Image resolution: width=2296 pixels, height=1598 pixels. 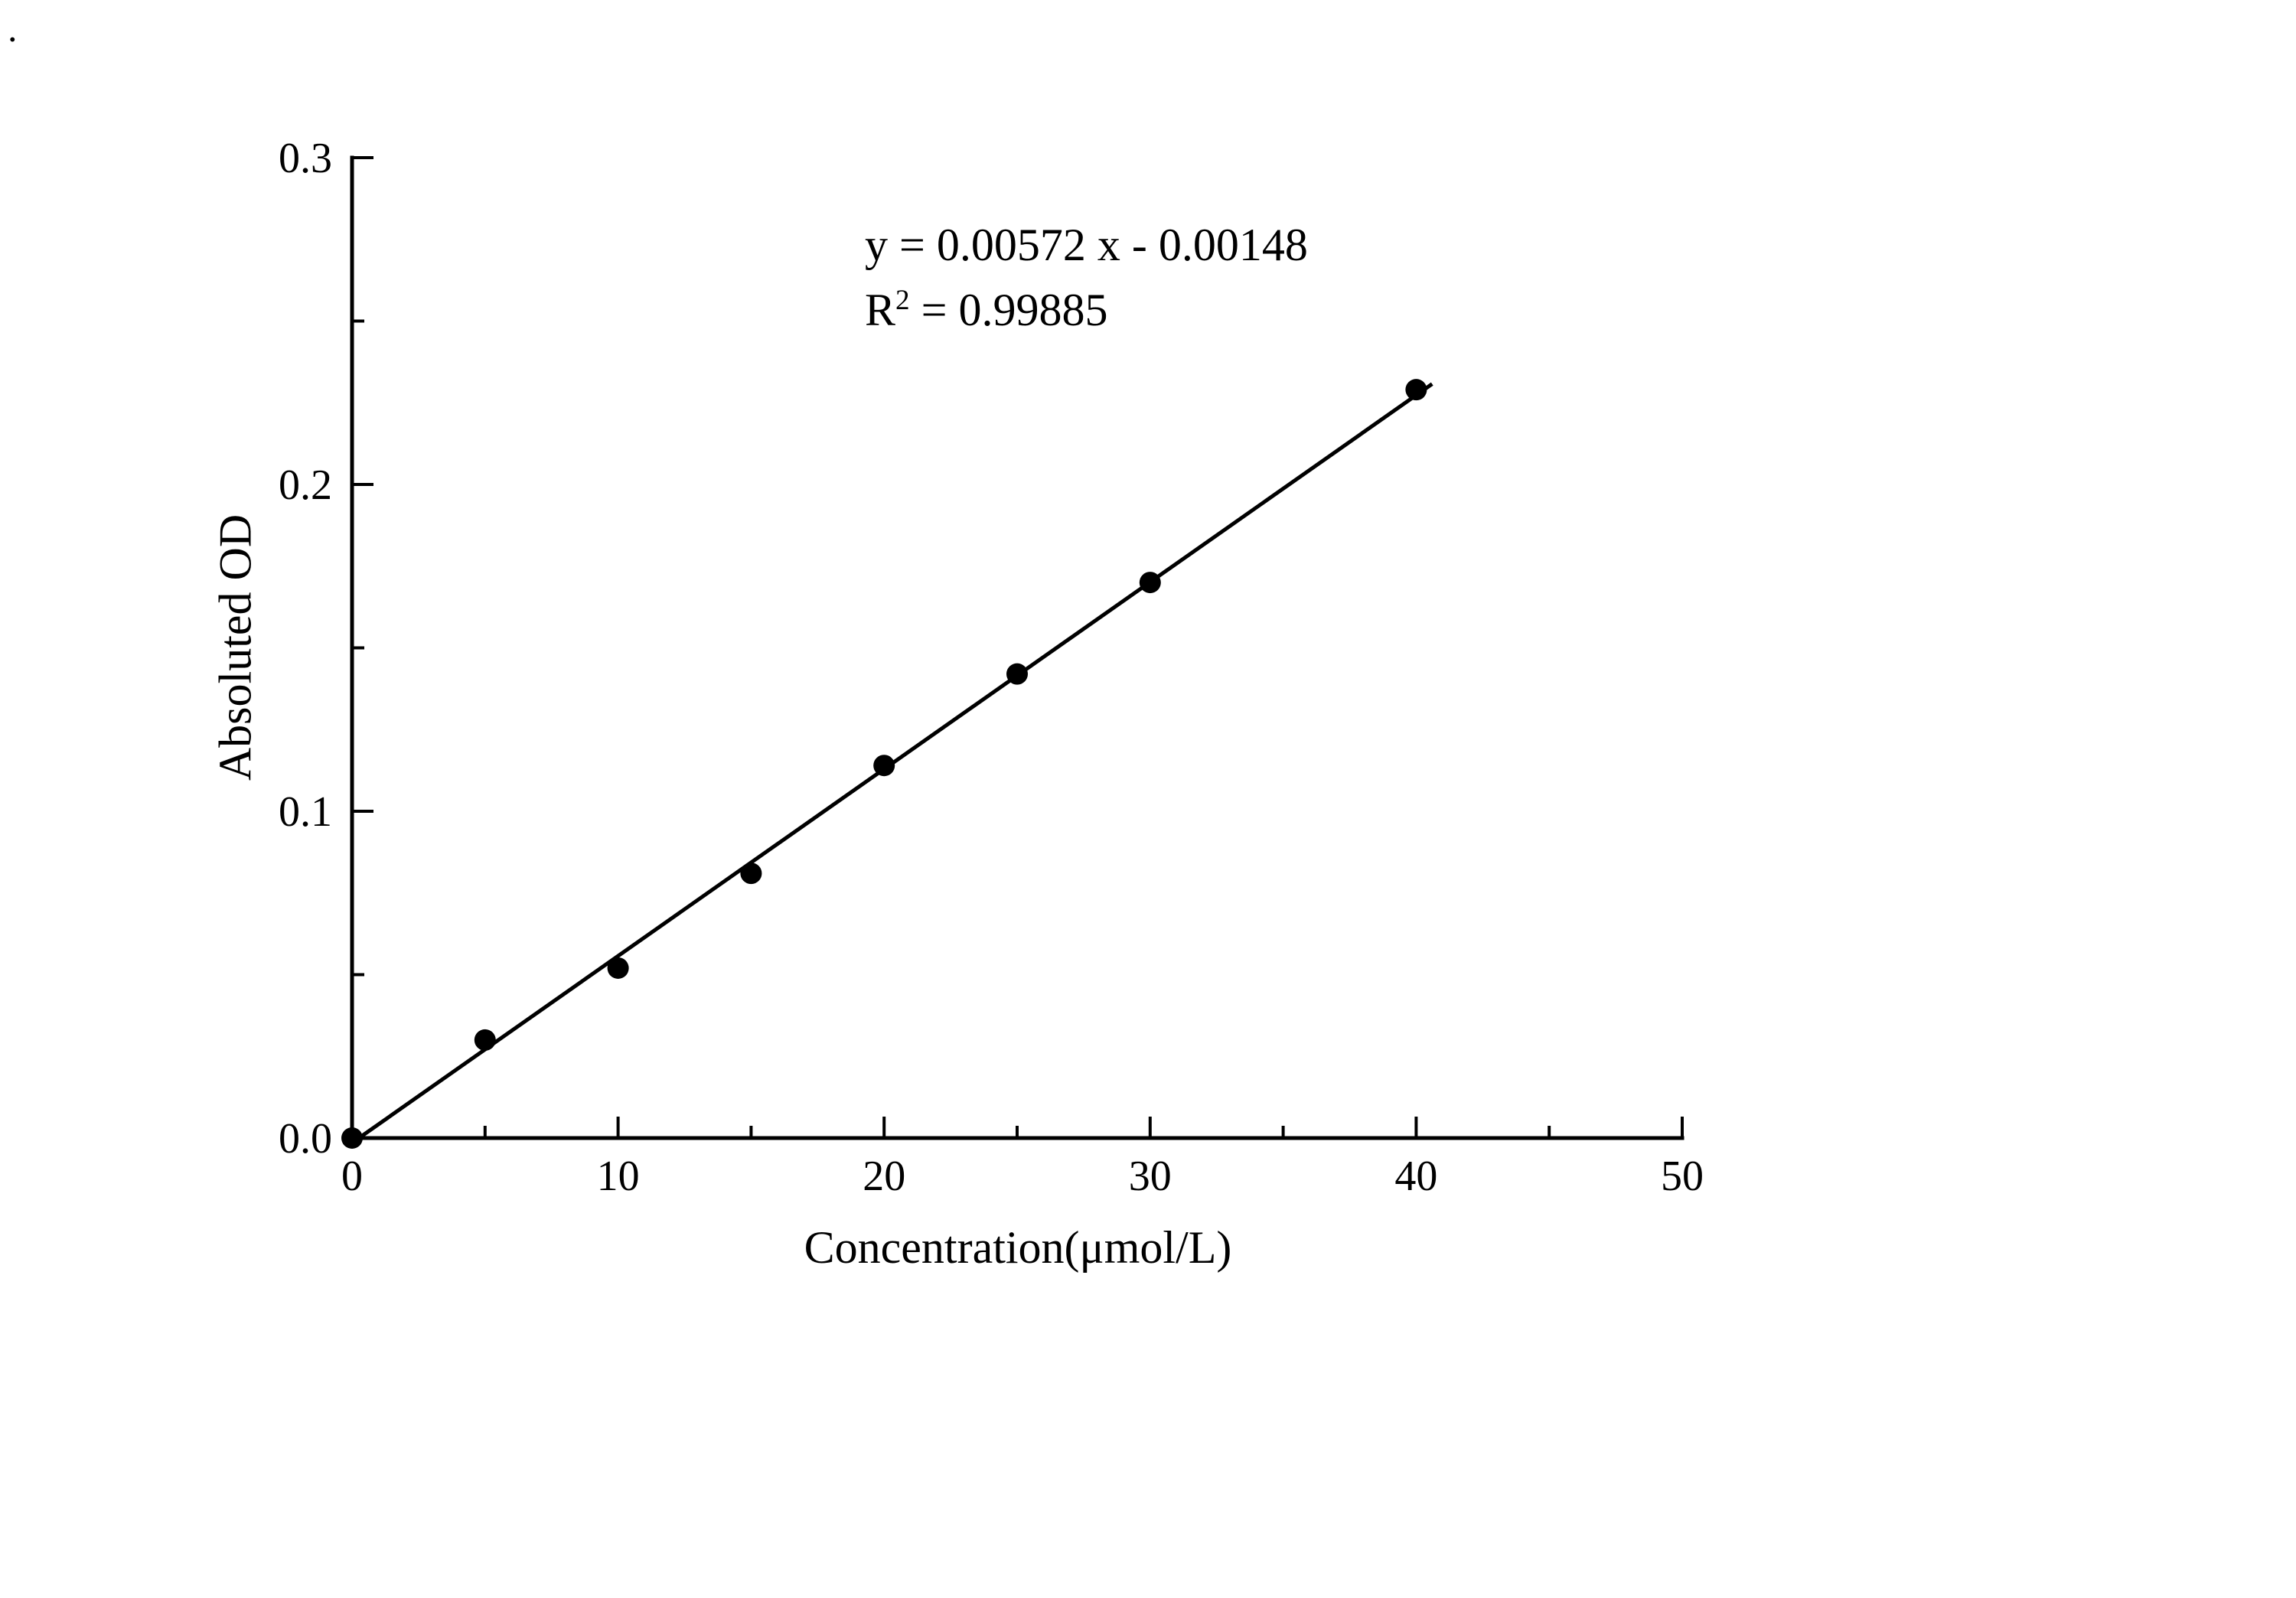 What do you see at coordinates (1415, 1176) in the screenshot?
I see `x-tick-label: 40` at bounding box center [1415, 1176].